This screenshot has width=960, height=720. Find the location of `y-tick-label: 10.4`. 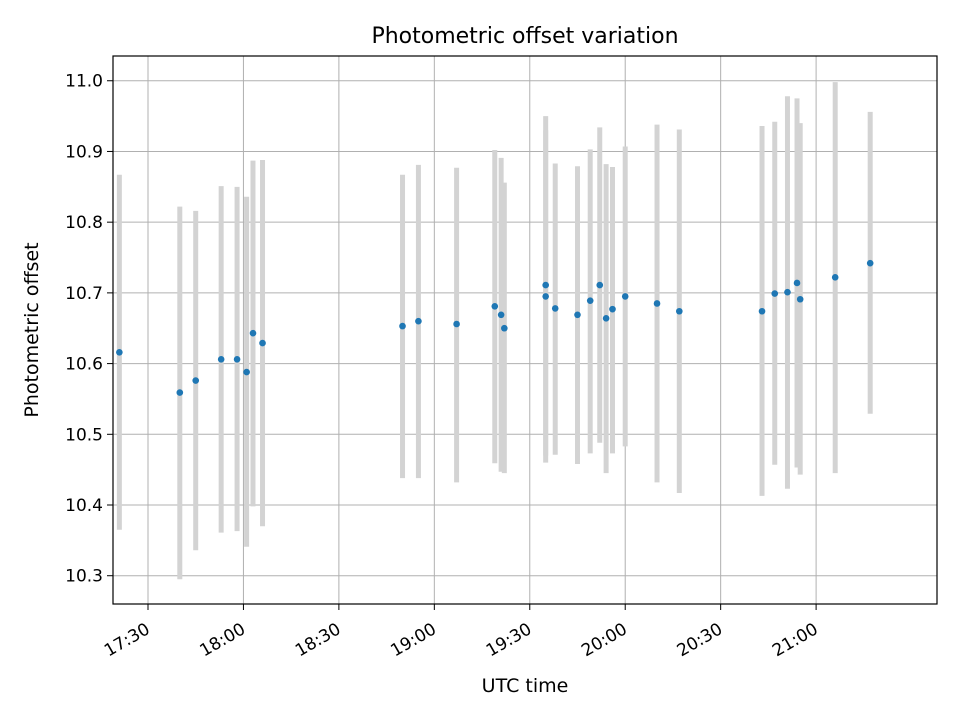

y-tick-label: 10.4 is located at coordinates (84, 506).